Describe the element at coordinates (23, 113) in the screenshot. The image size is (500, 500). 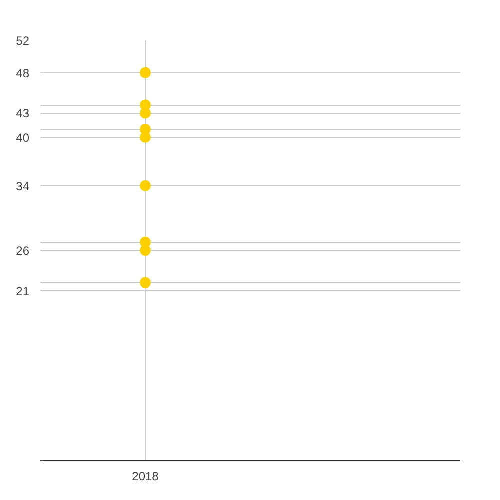
I see `y-tick-label: 43` at that location.